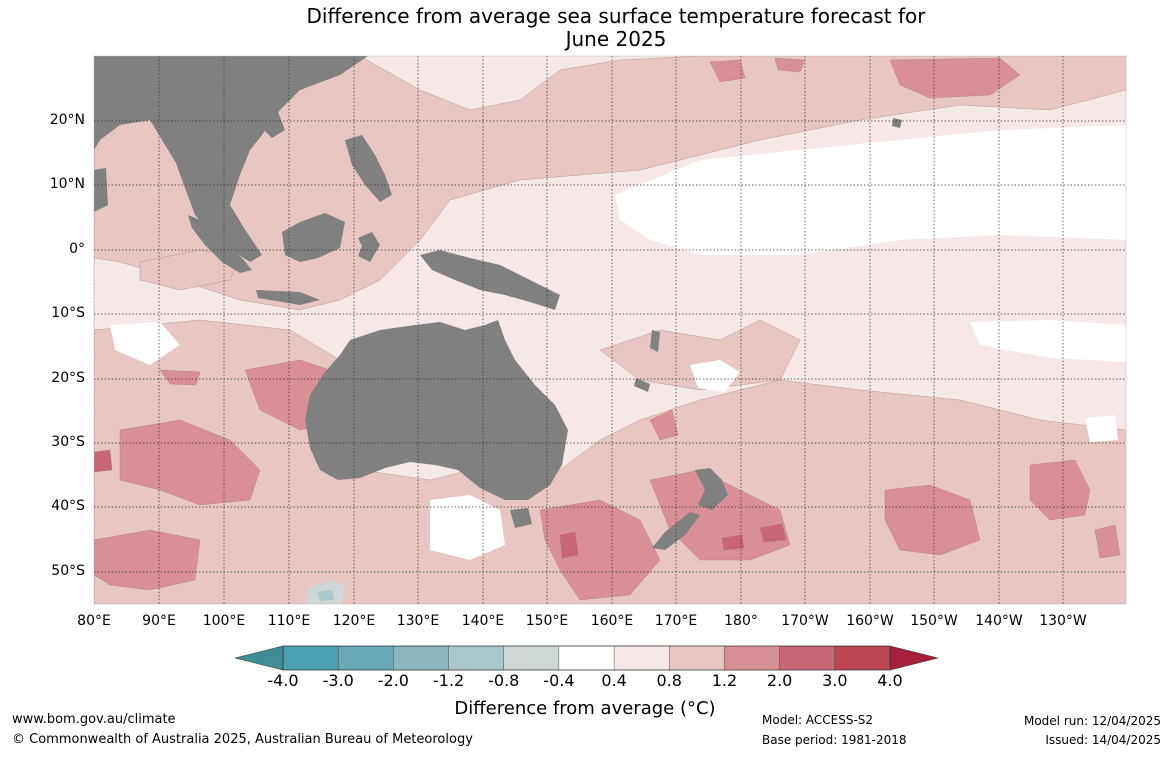 This screenshot has width=1173, height=770. I want to click on longitude-label: 160°W, so click(870, 621).